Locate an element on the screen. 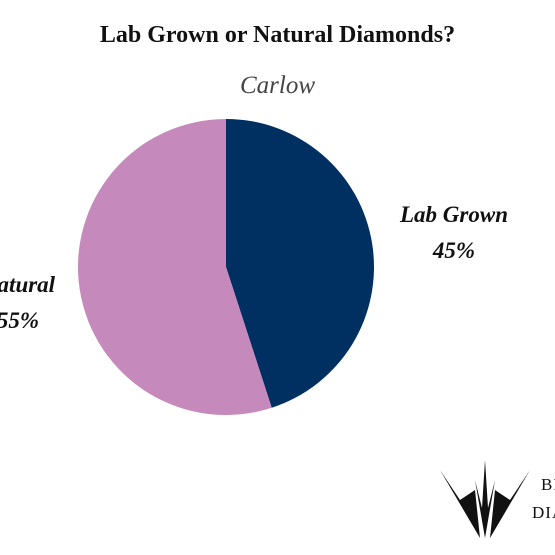 This screenshot has height=555, width=555. chart-subtitle: Carlow is located at coordinates (277, 85).